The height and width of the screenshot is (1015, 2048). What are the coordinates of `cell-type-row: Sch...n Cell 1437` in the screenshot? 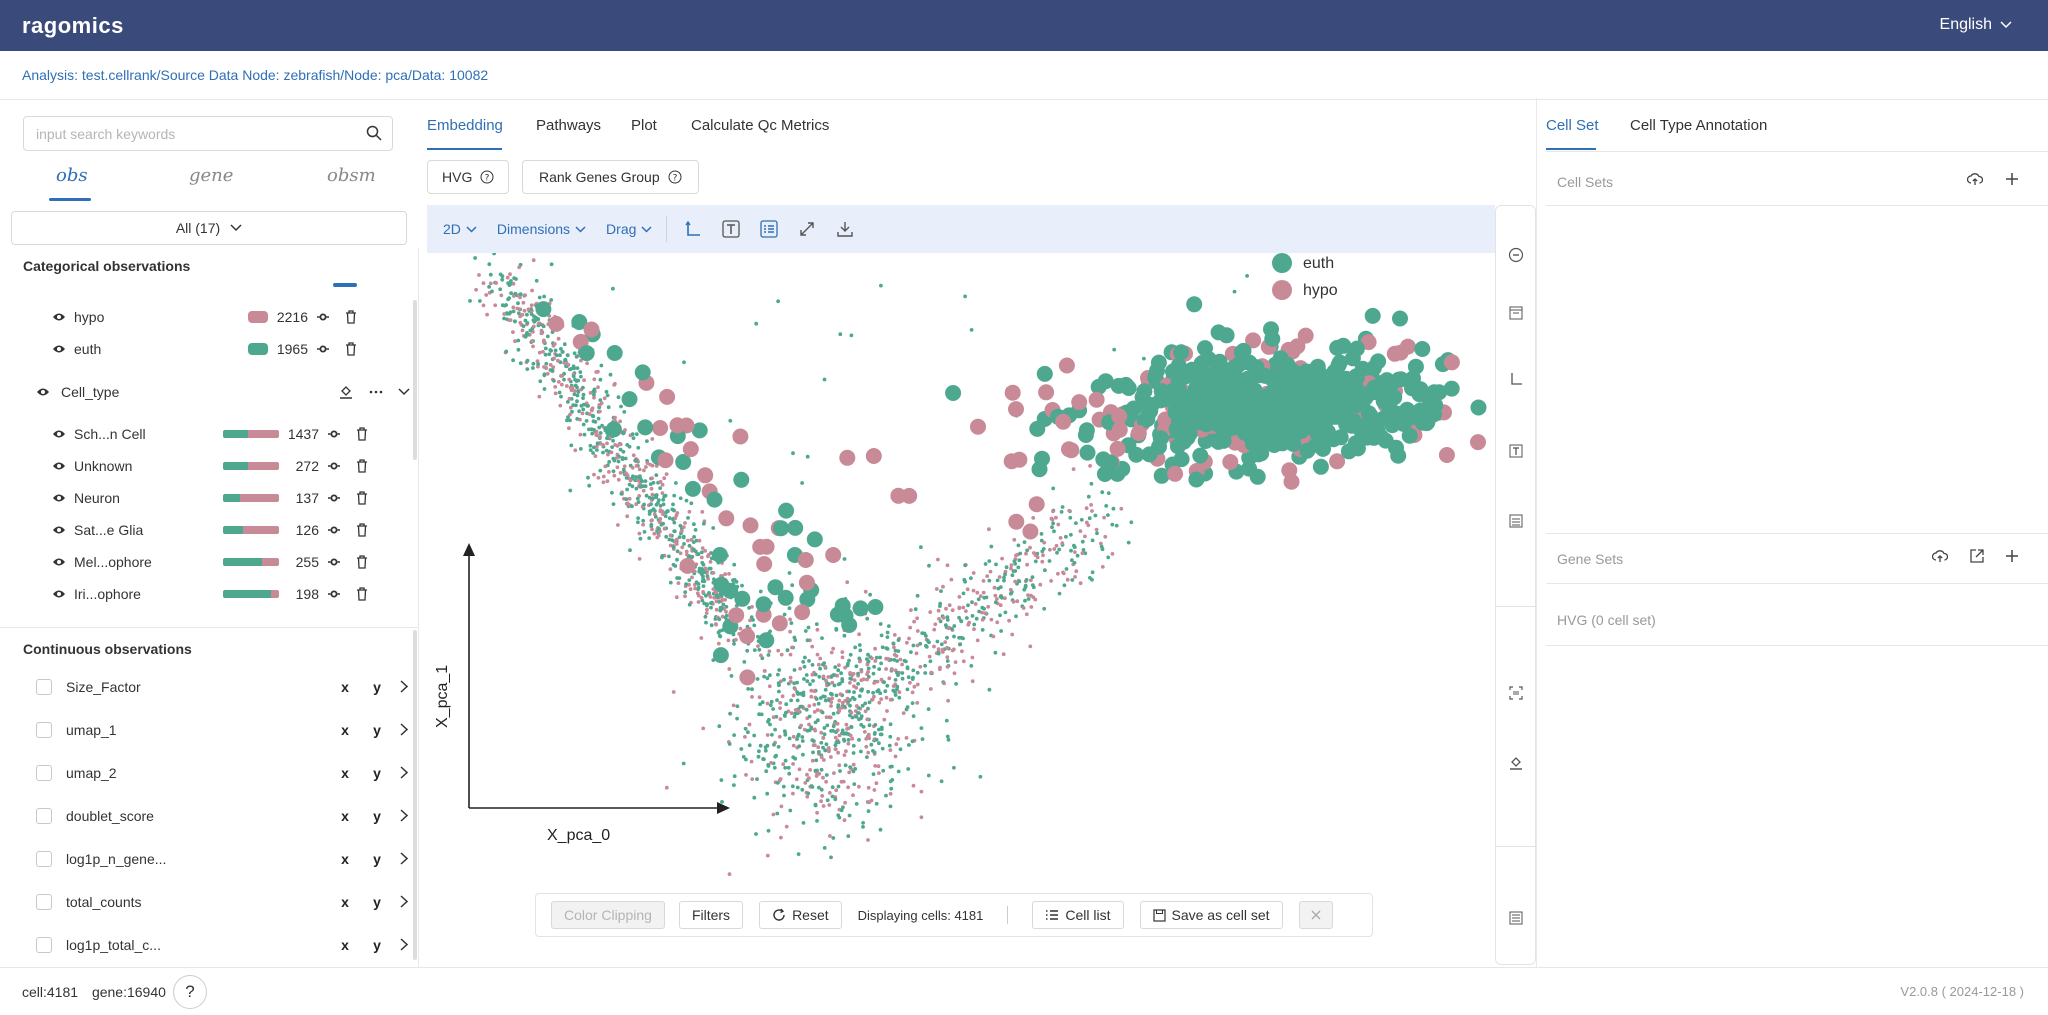 It's located at (224, 434).